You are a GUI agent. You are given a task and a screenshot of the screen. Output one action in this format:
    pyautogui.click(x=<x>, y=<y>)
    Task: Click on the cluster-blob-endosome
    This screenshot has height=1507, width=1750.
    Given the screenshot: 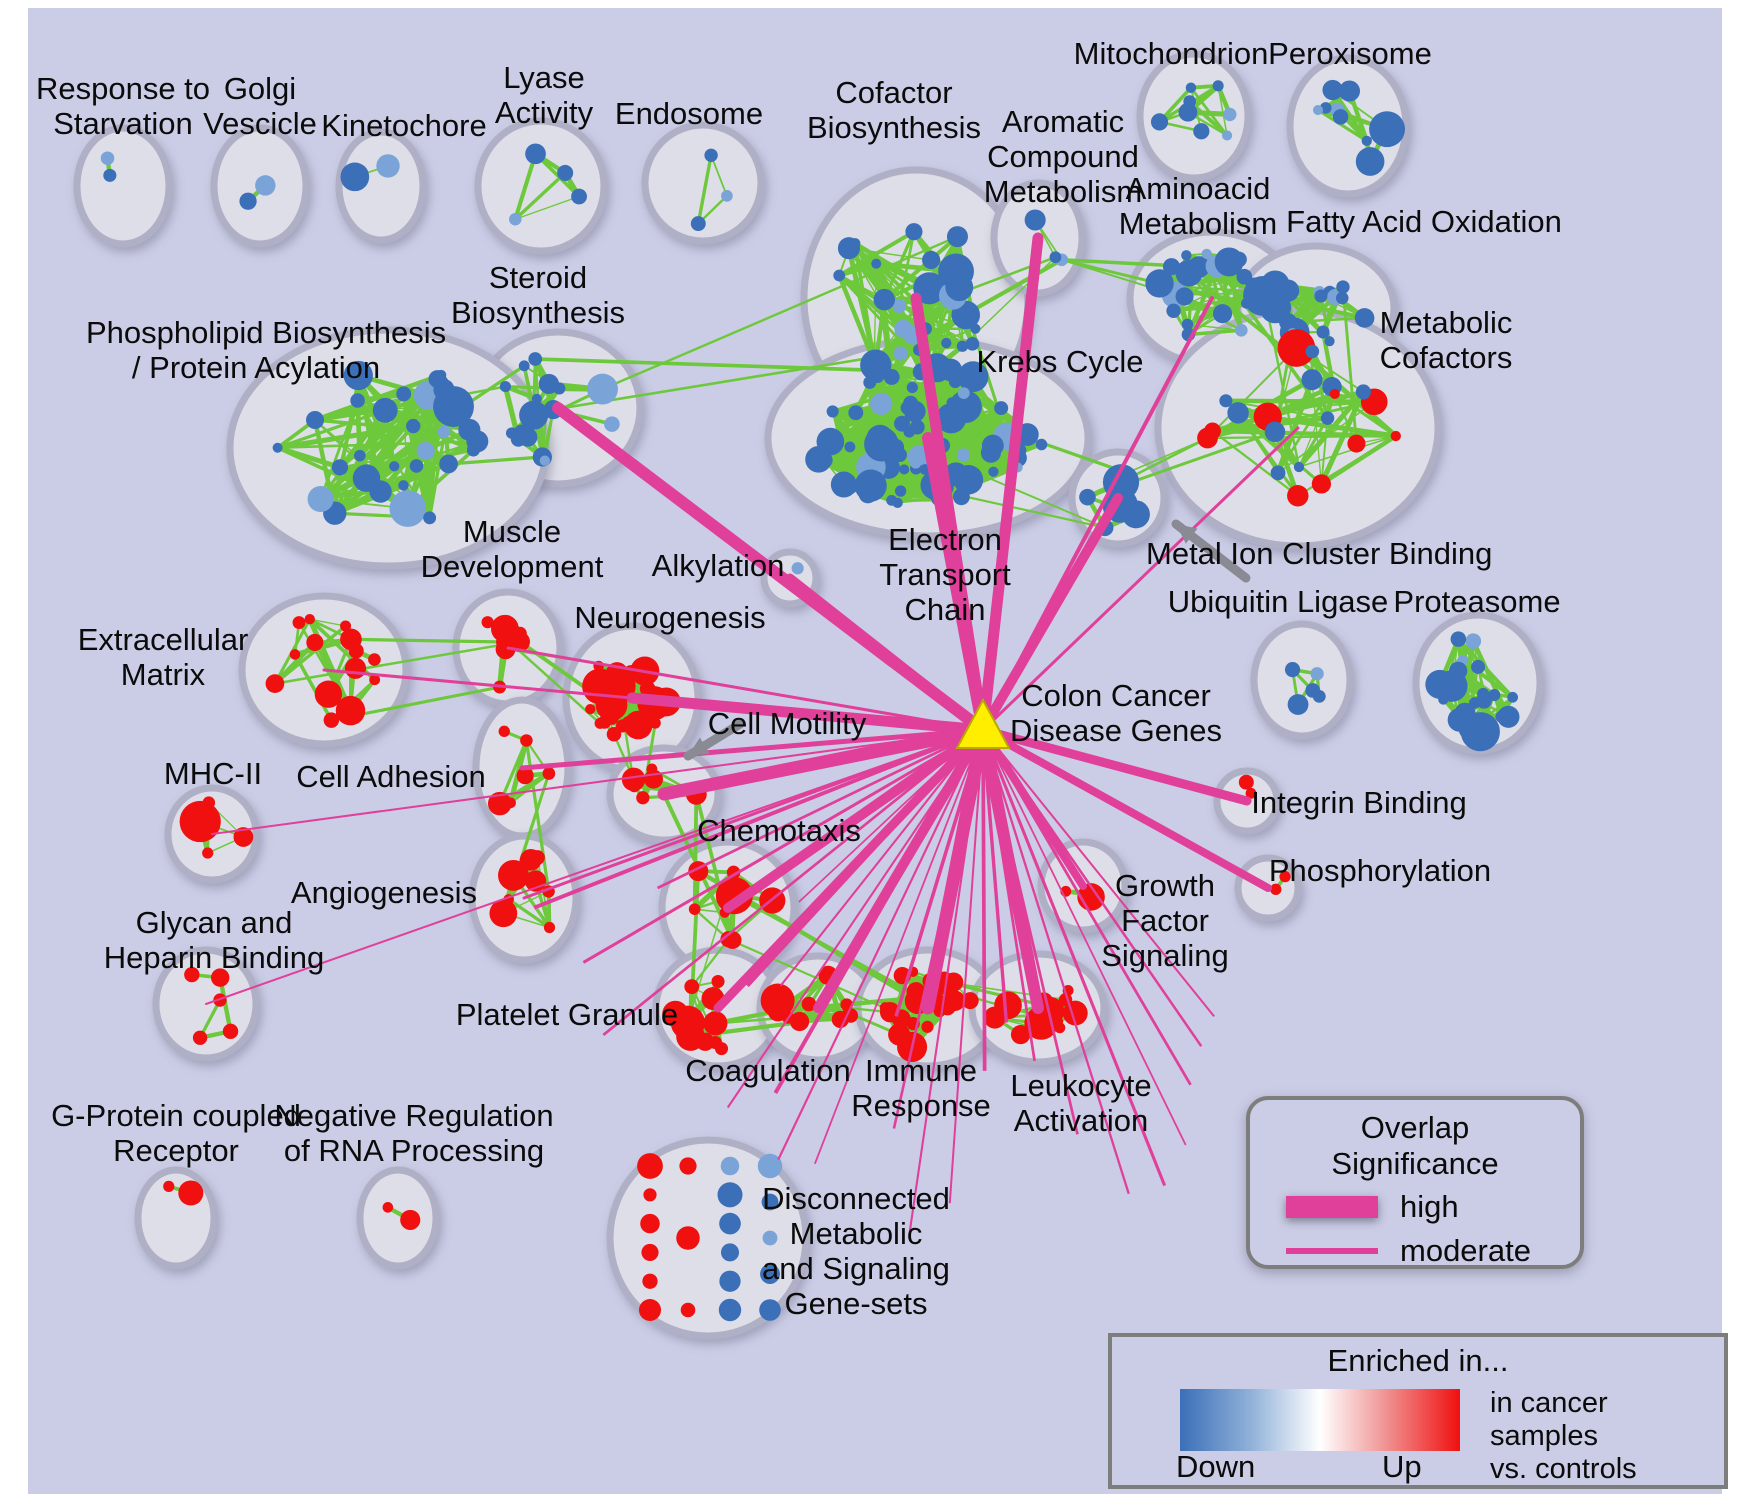 What is the action you would take?
    pyautogui.click(x=703, y=183)
    